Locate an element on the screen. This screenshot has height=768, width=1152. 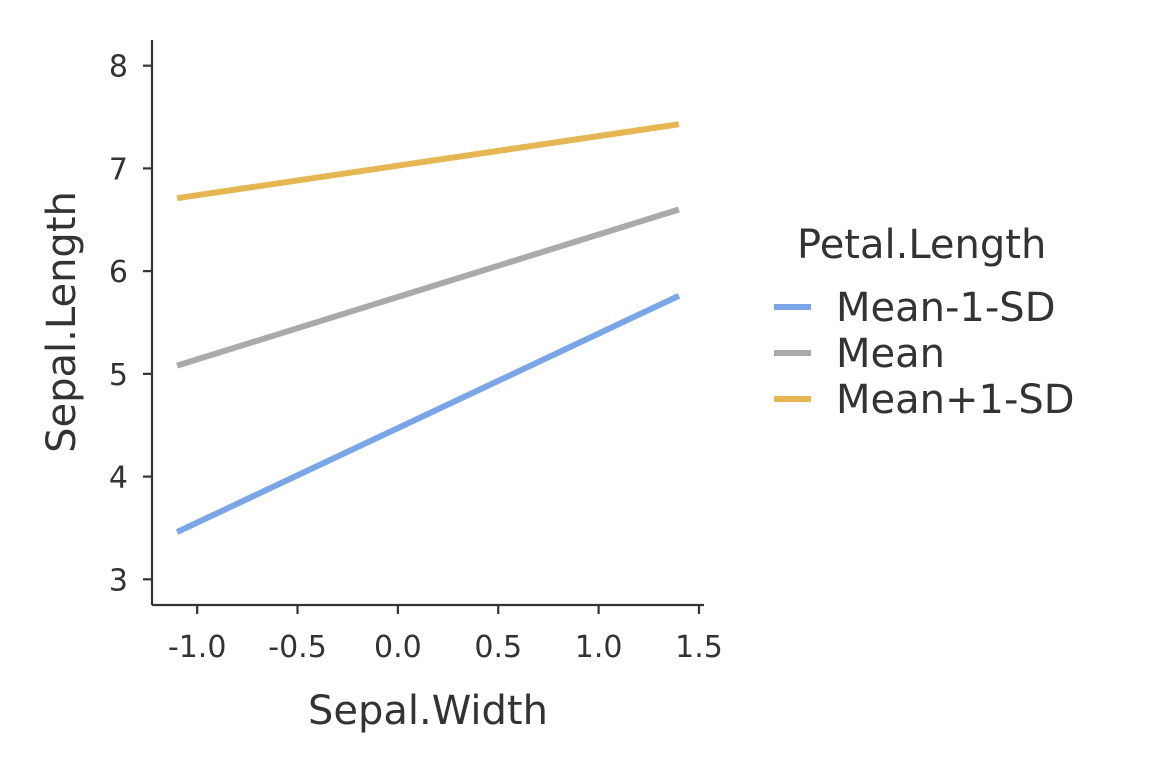
x-tick-label: -0.5 is located at coordinates (297, 647).